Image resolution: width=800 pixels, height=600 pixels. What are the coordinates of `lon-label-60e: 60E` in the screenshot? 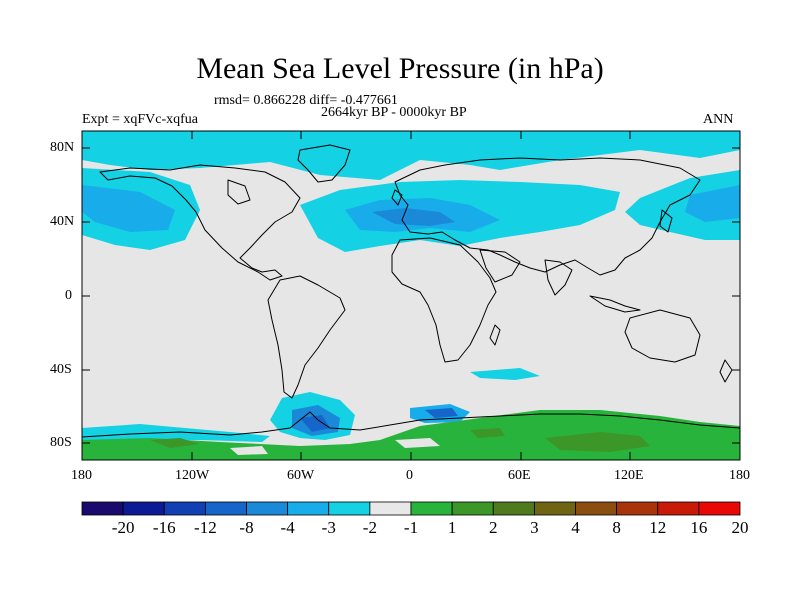 It's located at (519, 475).